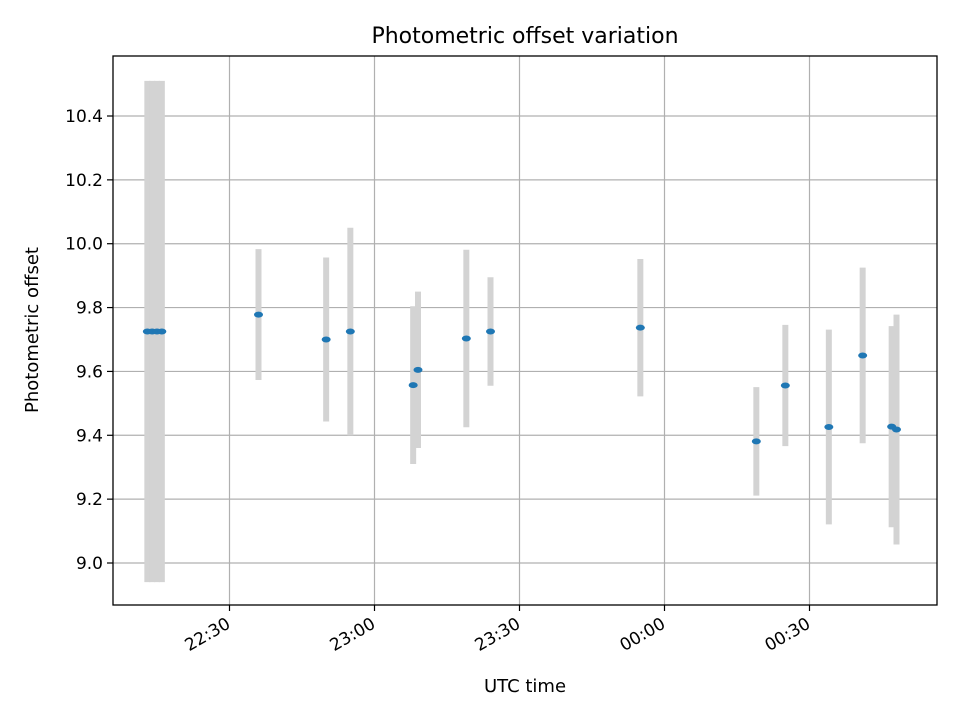 The image size is (960, 720). I want to click on data-points, so click(521, 378).